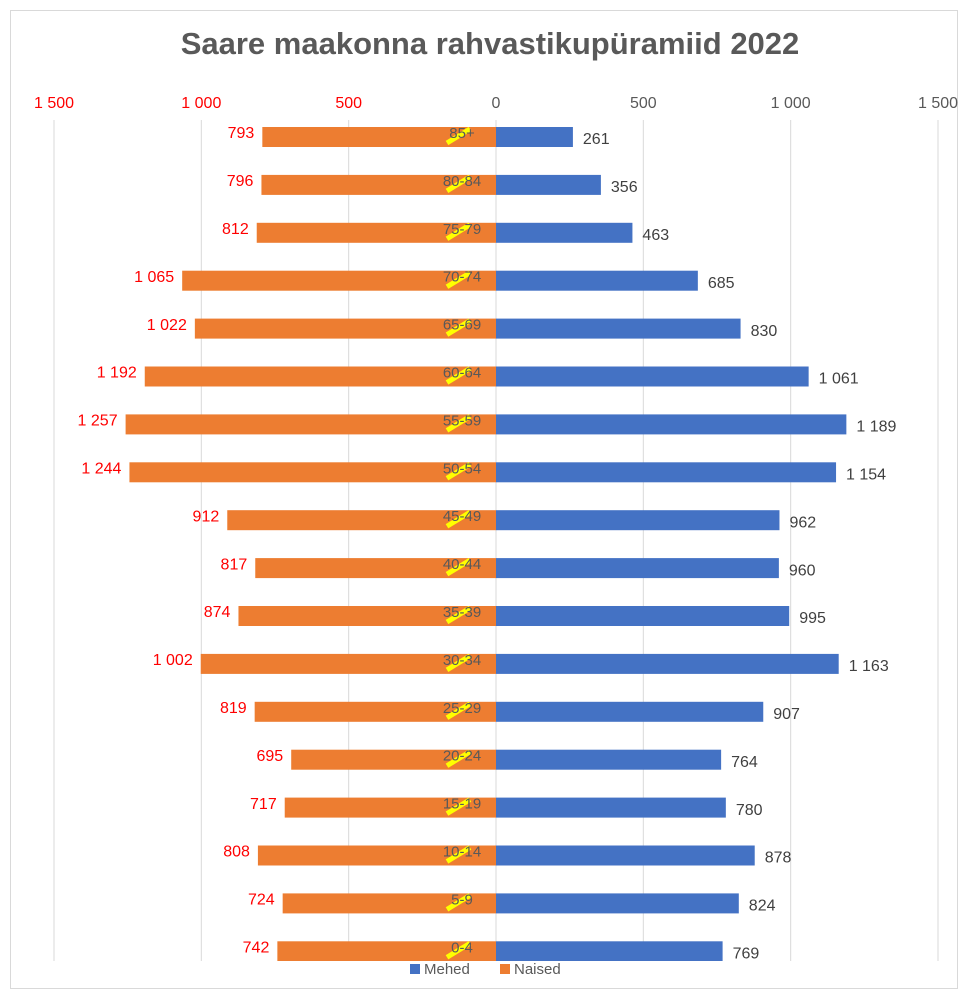  I want to click on category-label: 45-49, so click(462, 516).